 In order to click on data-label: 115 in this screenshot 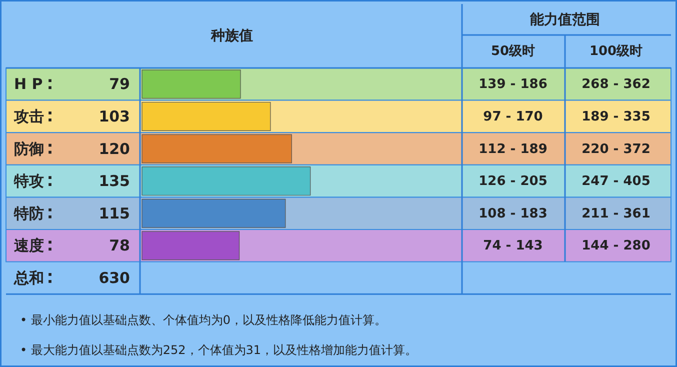, I will do `click(114, 213)`.